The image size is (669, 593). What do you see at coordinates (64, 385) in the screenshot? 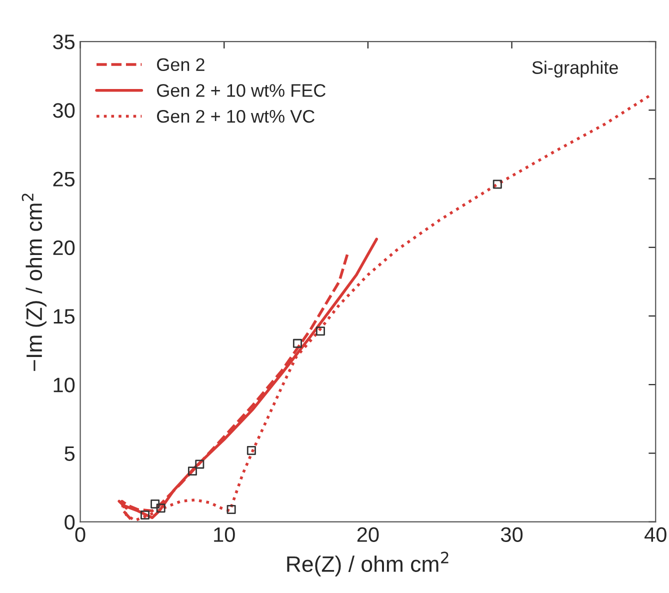
I see `y-tick-label: 10` at bounding box center [64, 385].